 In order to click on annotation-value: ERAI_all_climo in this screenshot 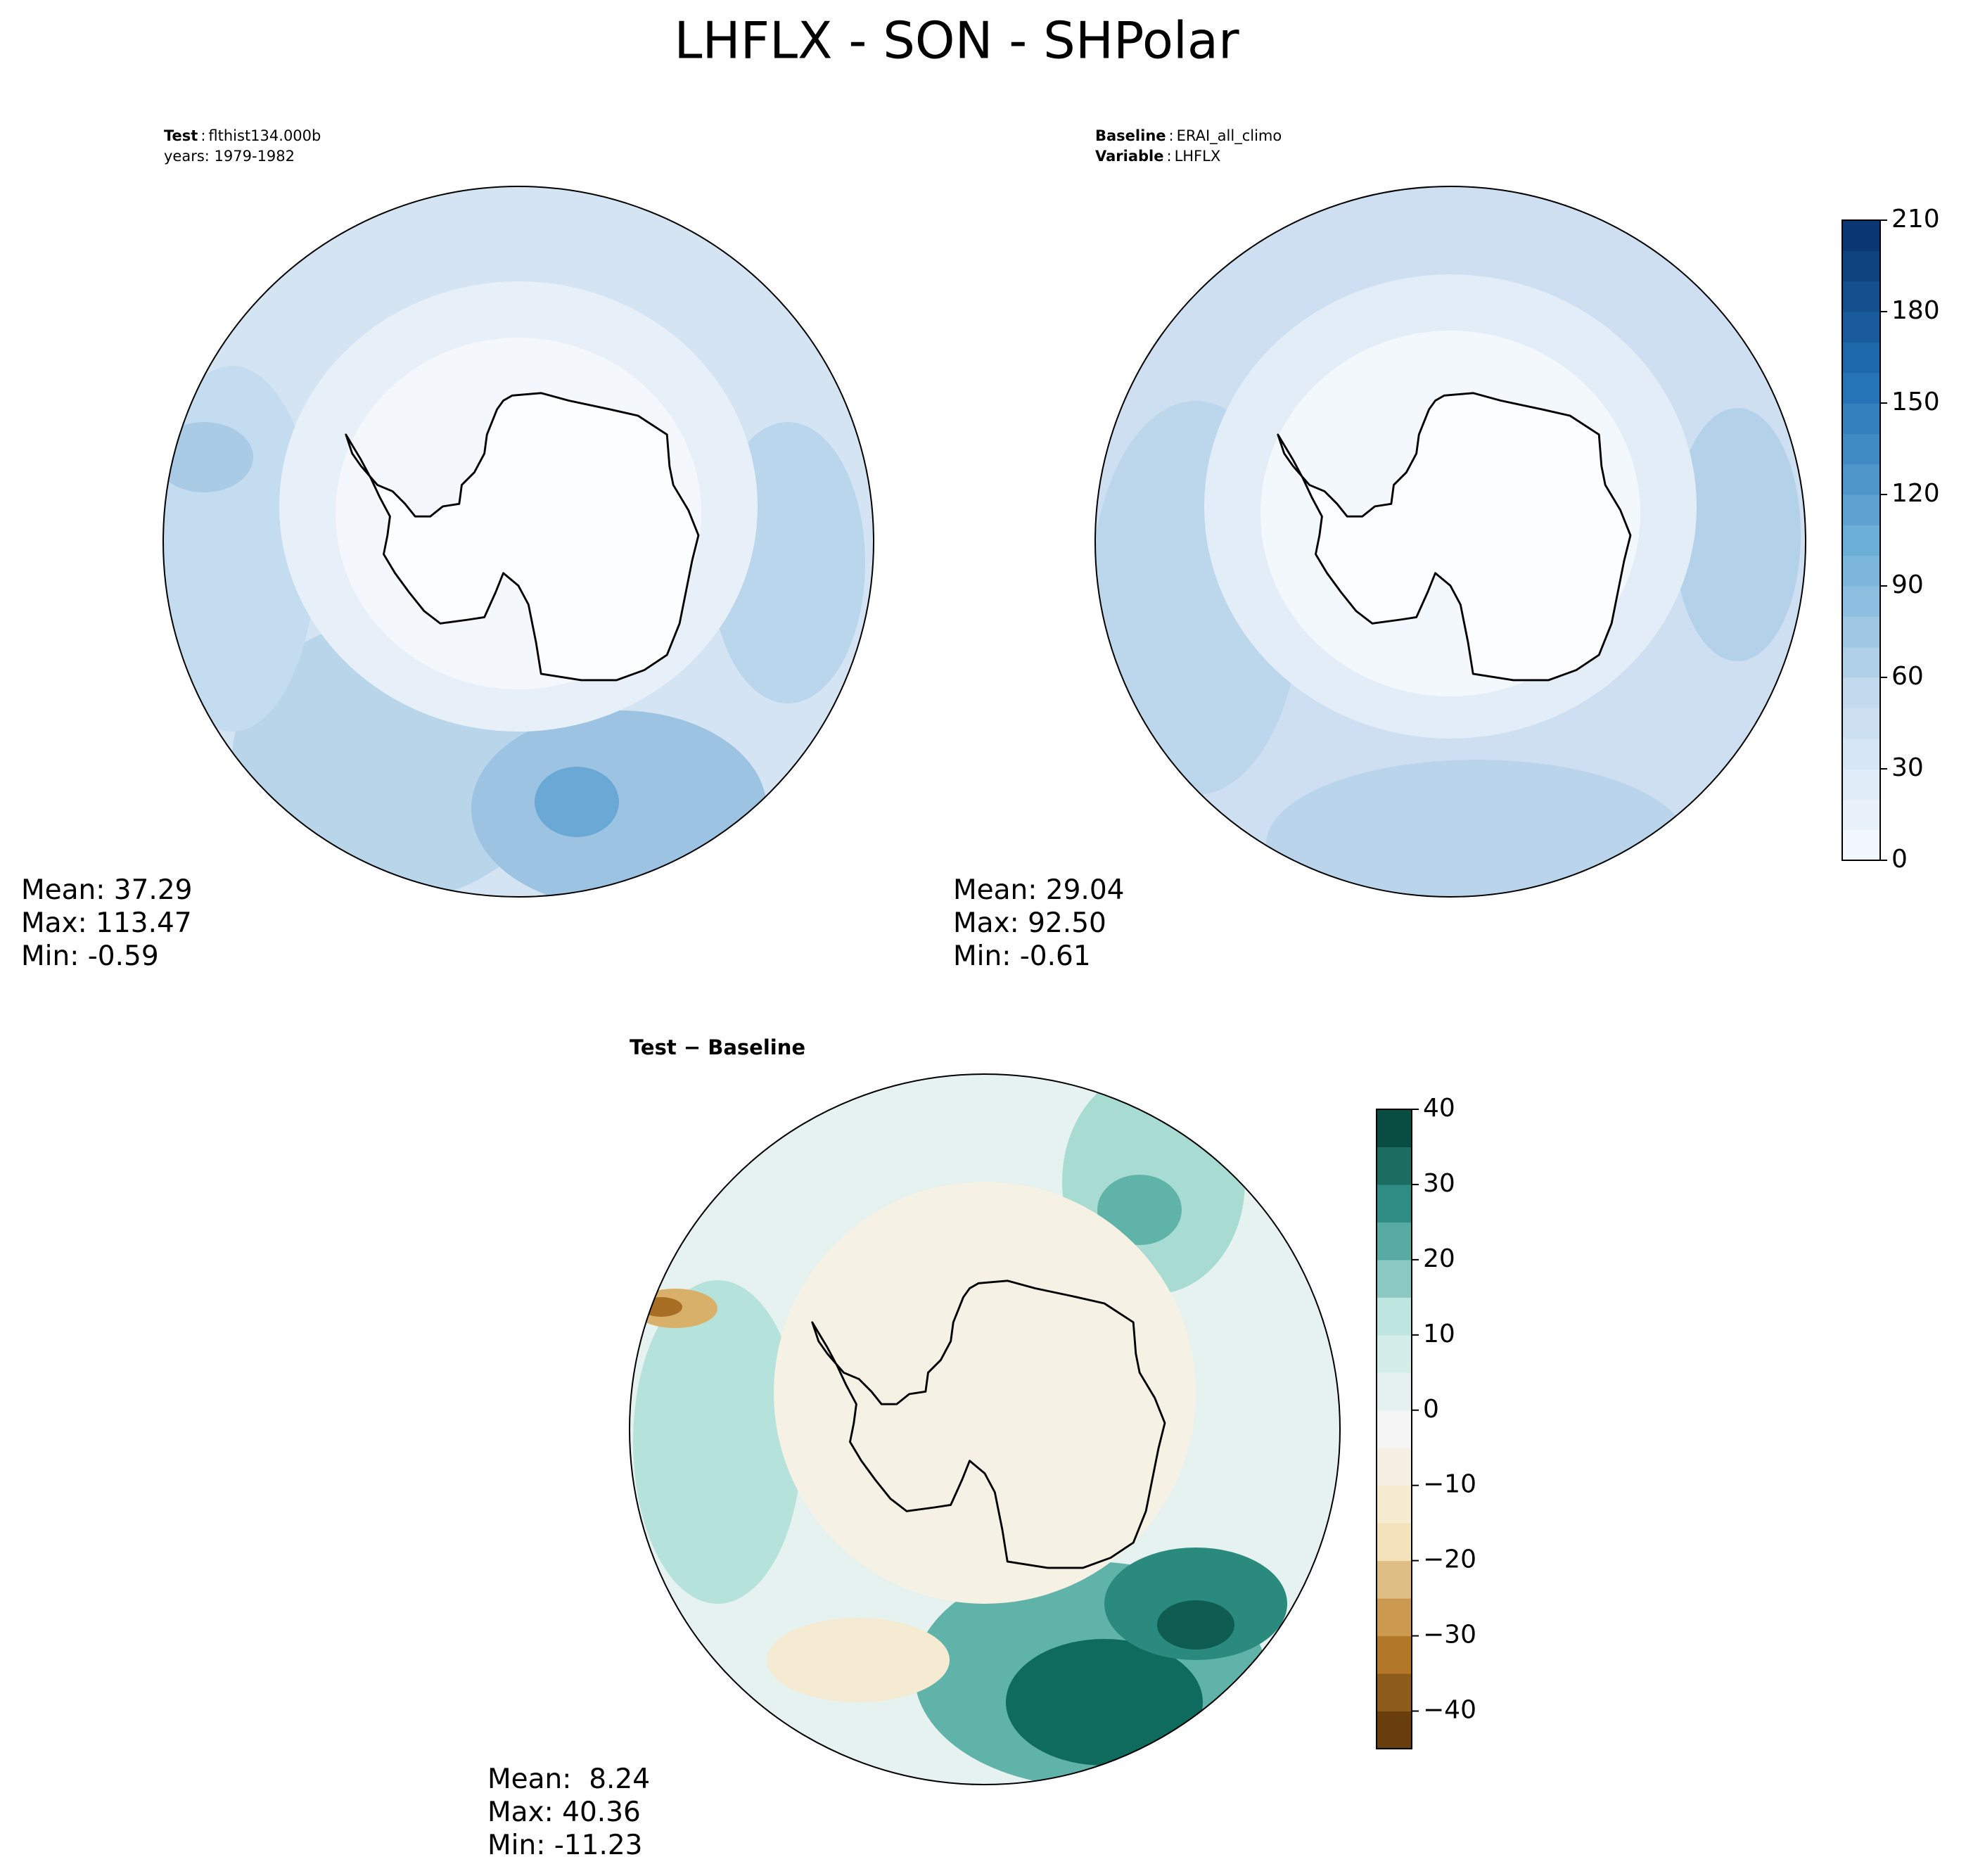, I will do `click(1229, 136)`.